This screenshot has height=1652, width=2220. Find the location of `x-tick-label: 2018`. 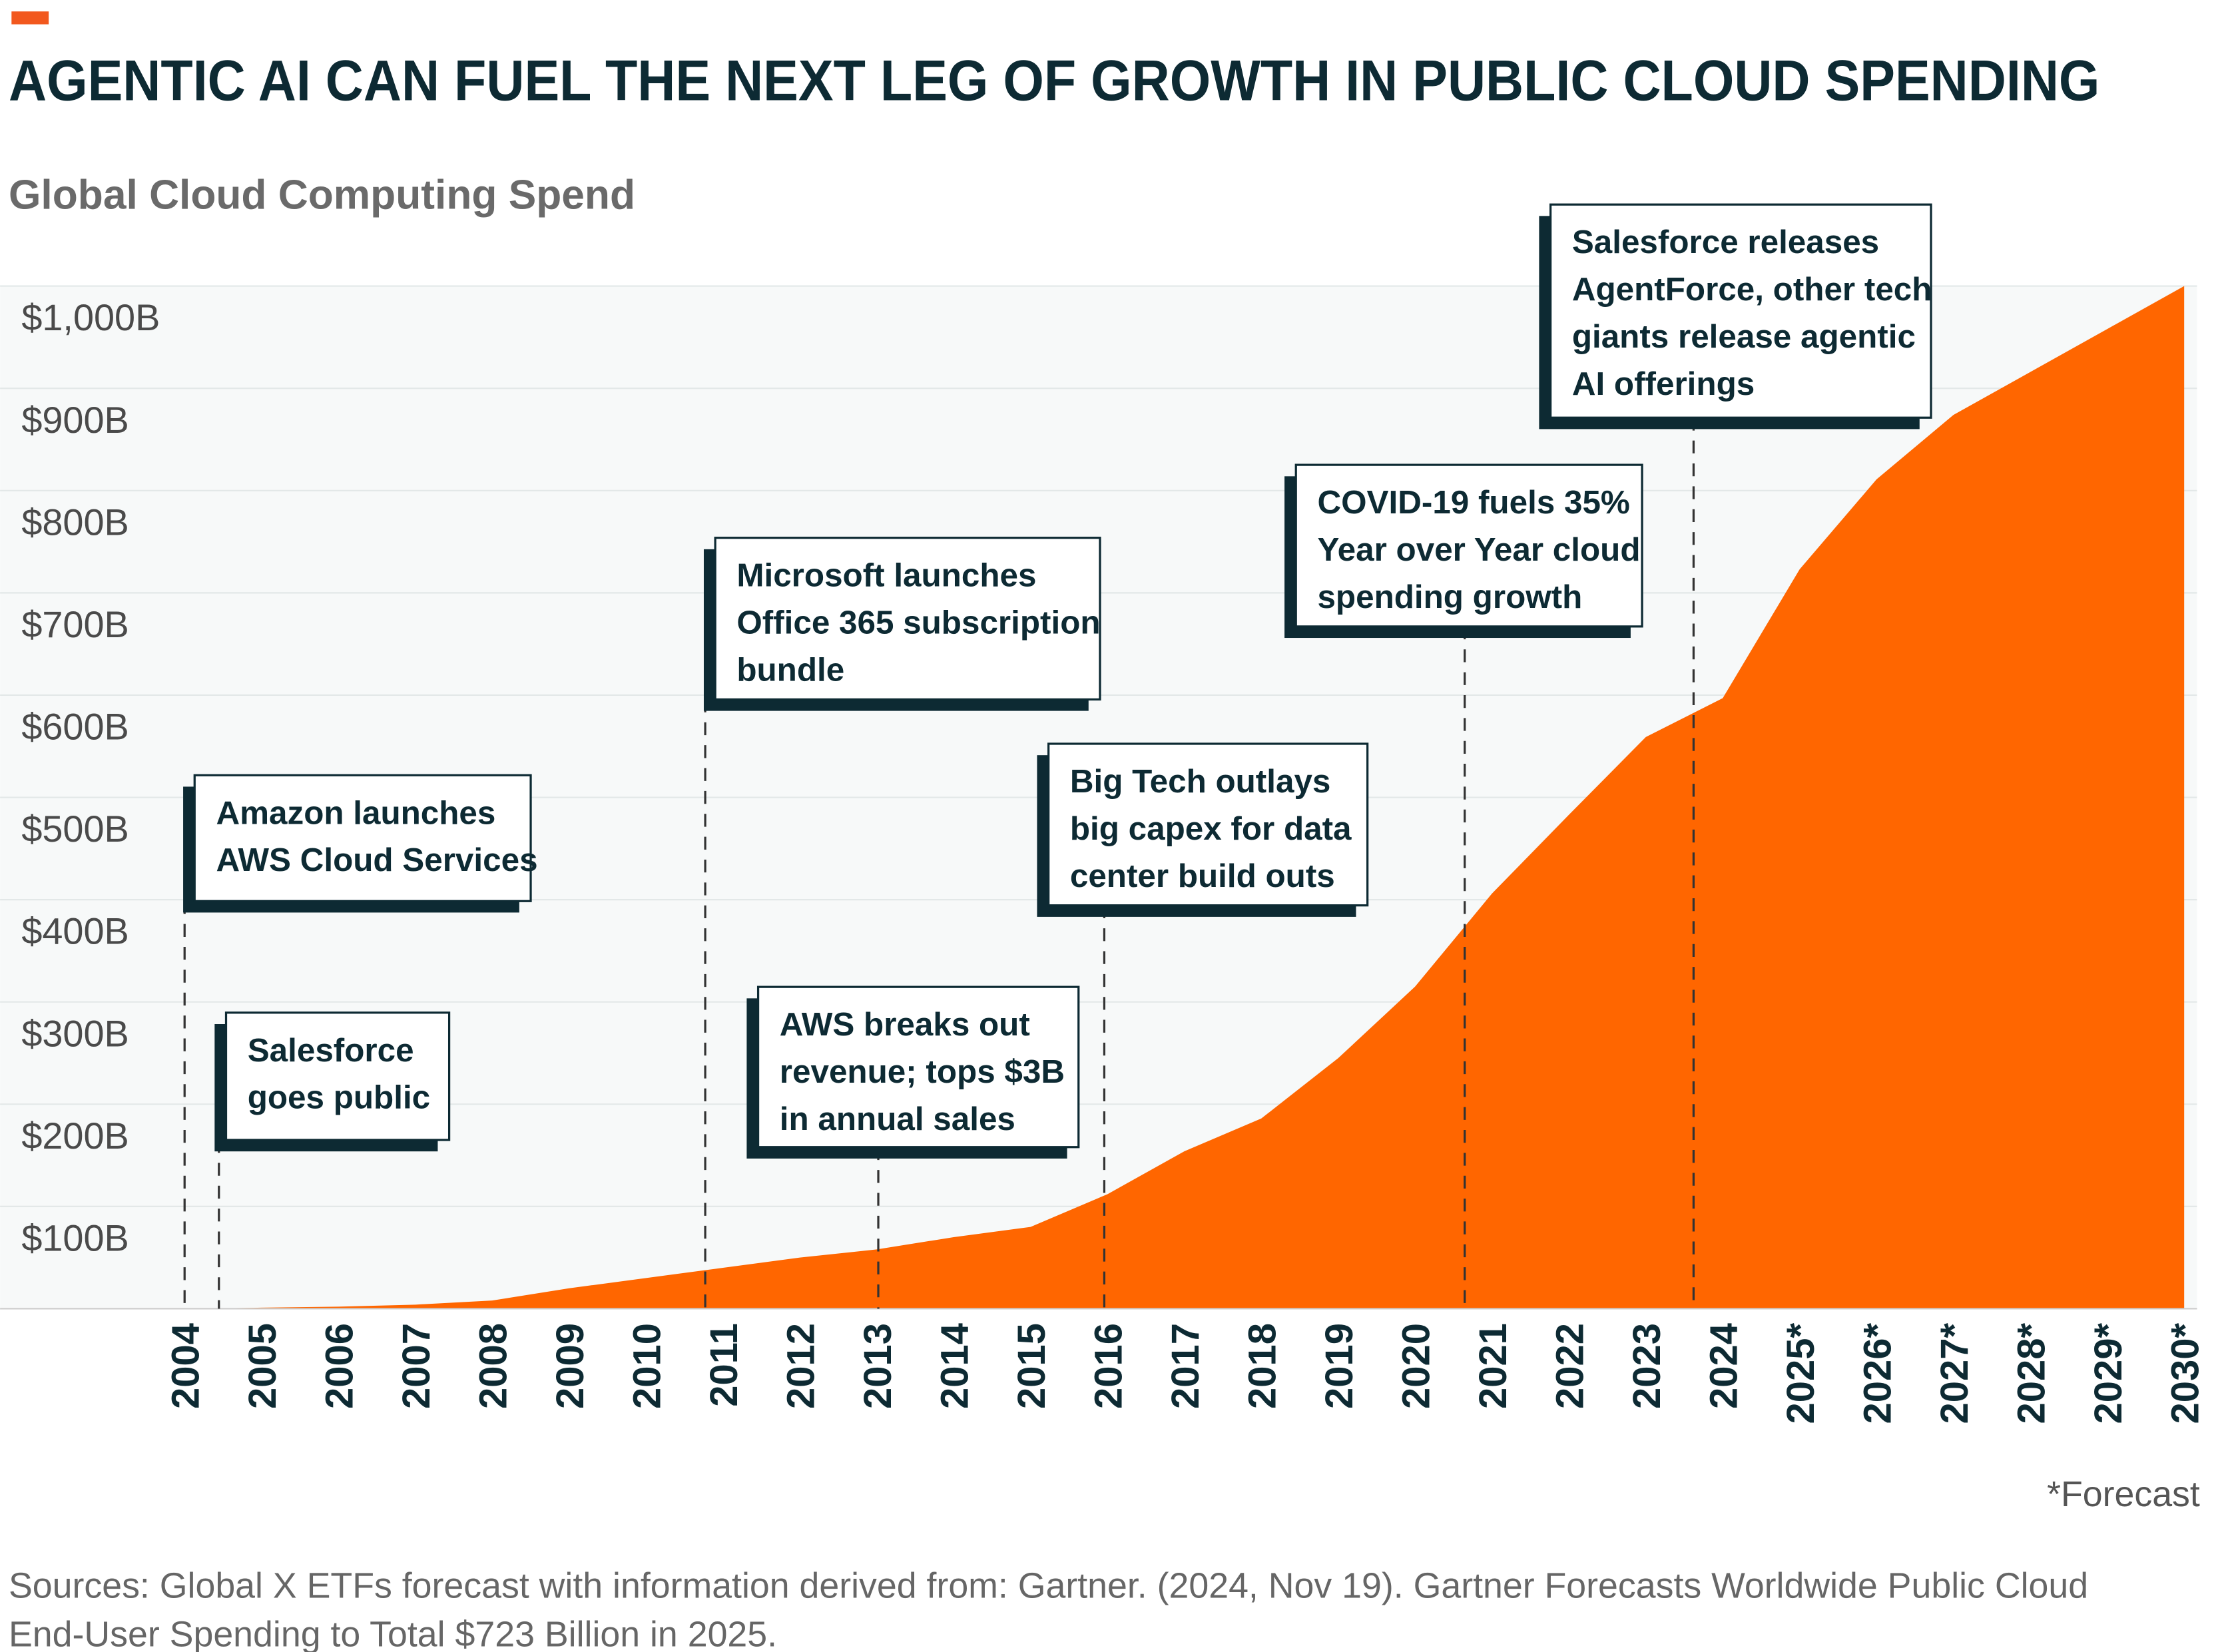

x-tick-label: 2018 is located at coordinates (1263, 1366).